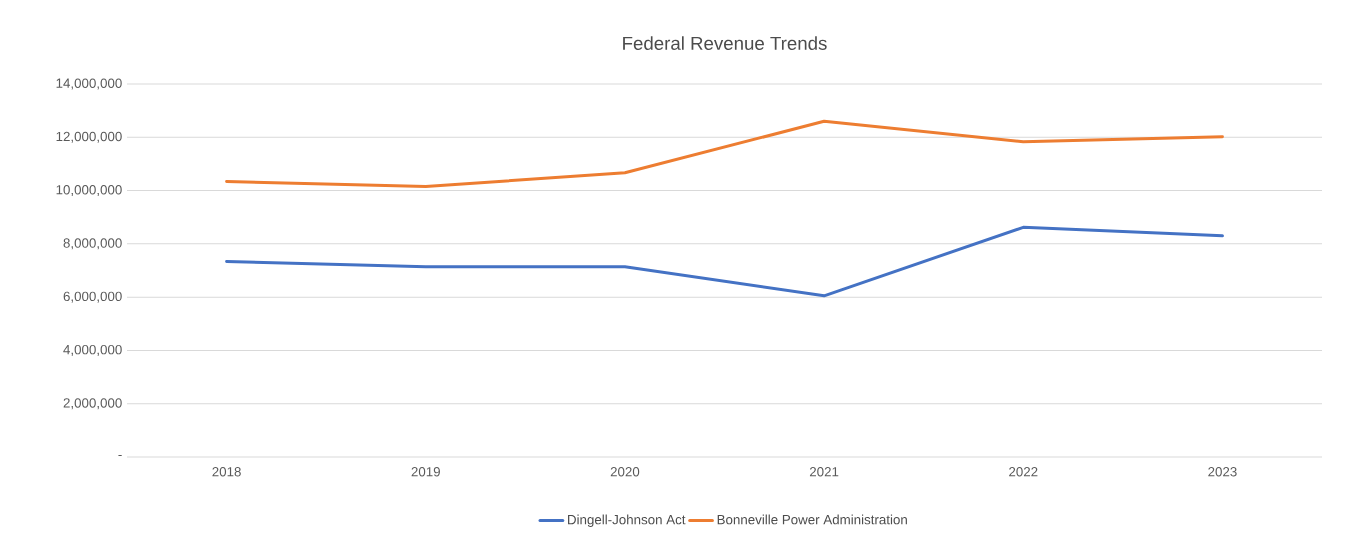  I want to click on x-tick-label: 2018, so click(226, 472).